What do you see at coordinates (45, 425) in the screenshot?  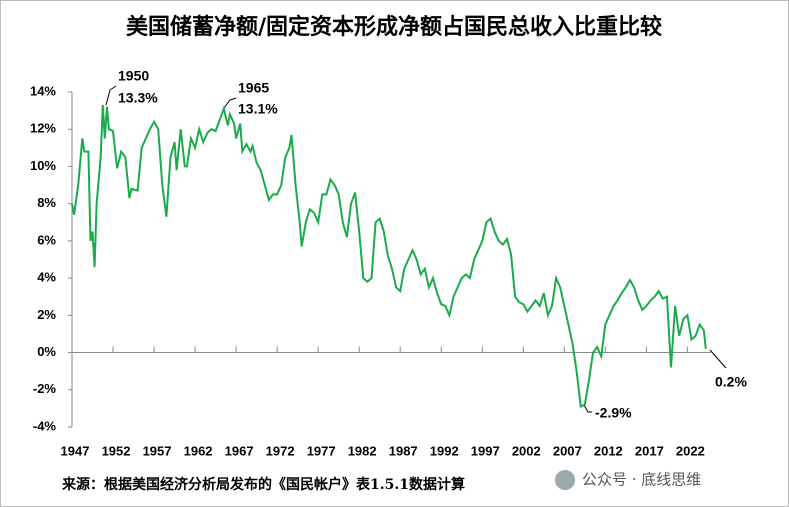 I see `y-tick-label: -4%` at bounding box center [45, 425].